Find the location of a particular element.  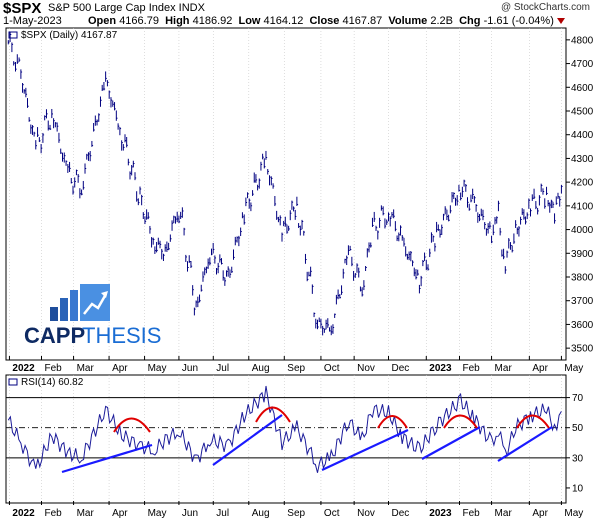

x-axis-bottom-label-15: Apr is located at coordinates (540, 513).